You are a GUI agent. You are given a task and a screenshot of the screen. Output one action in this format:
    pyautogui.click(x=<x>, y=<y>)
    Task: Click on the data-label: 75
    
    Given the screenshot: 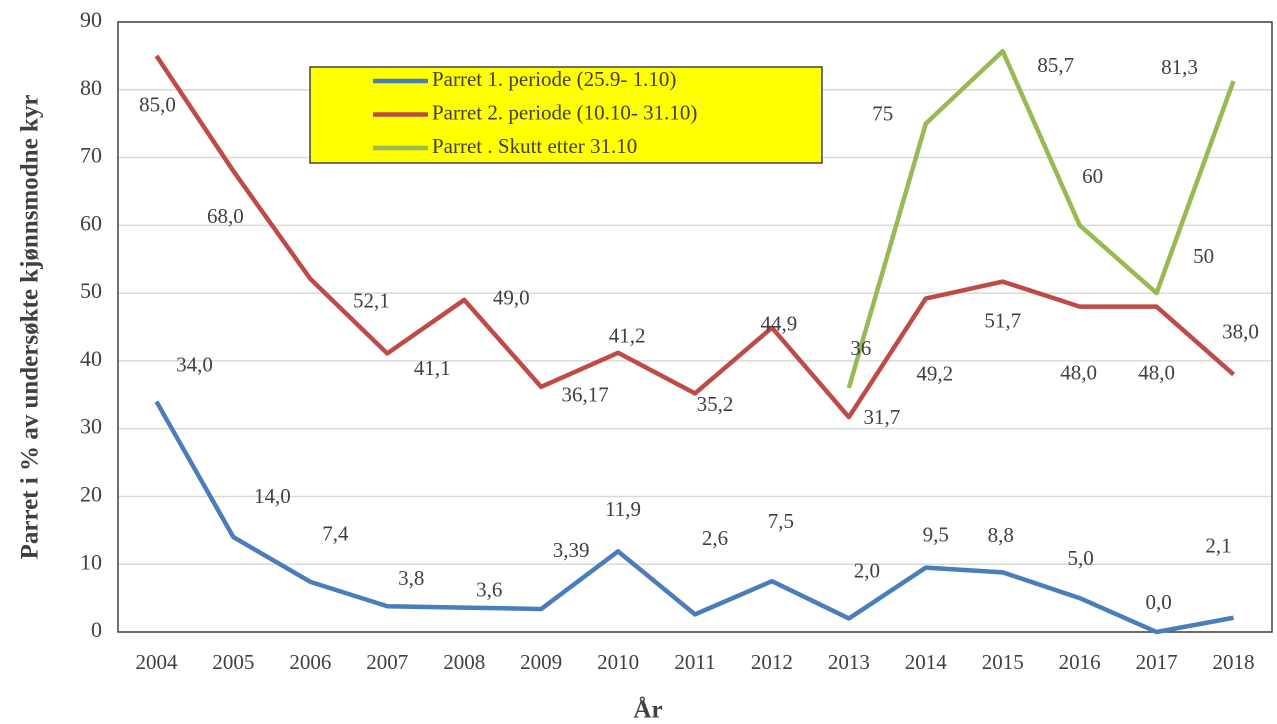 What is the action you would take?
    pyautogui.click(x=882, y=113)
    